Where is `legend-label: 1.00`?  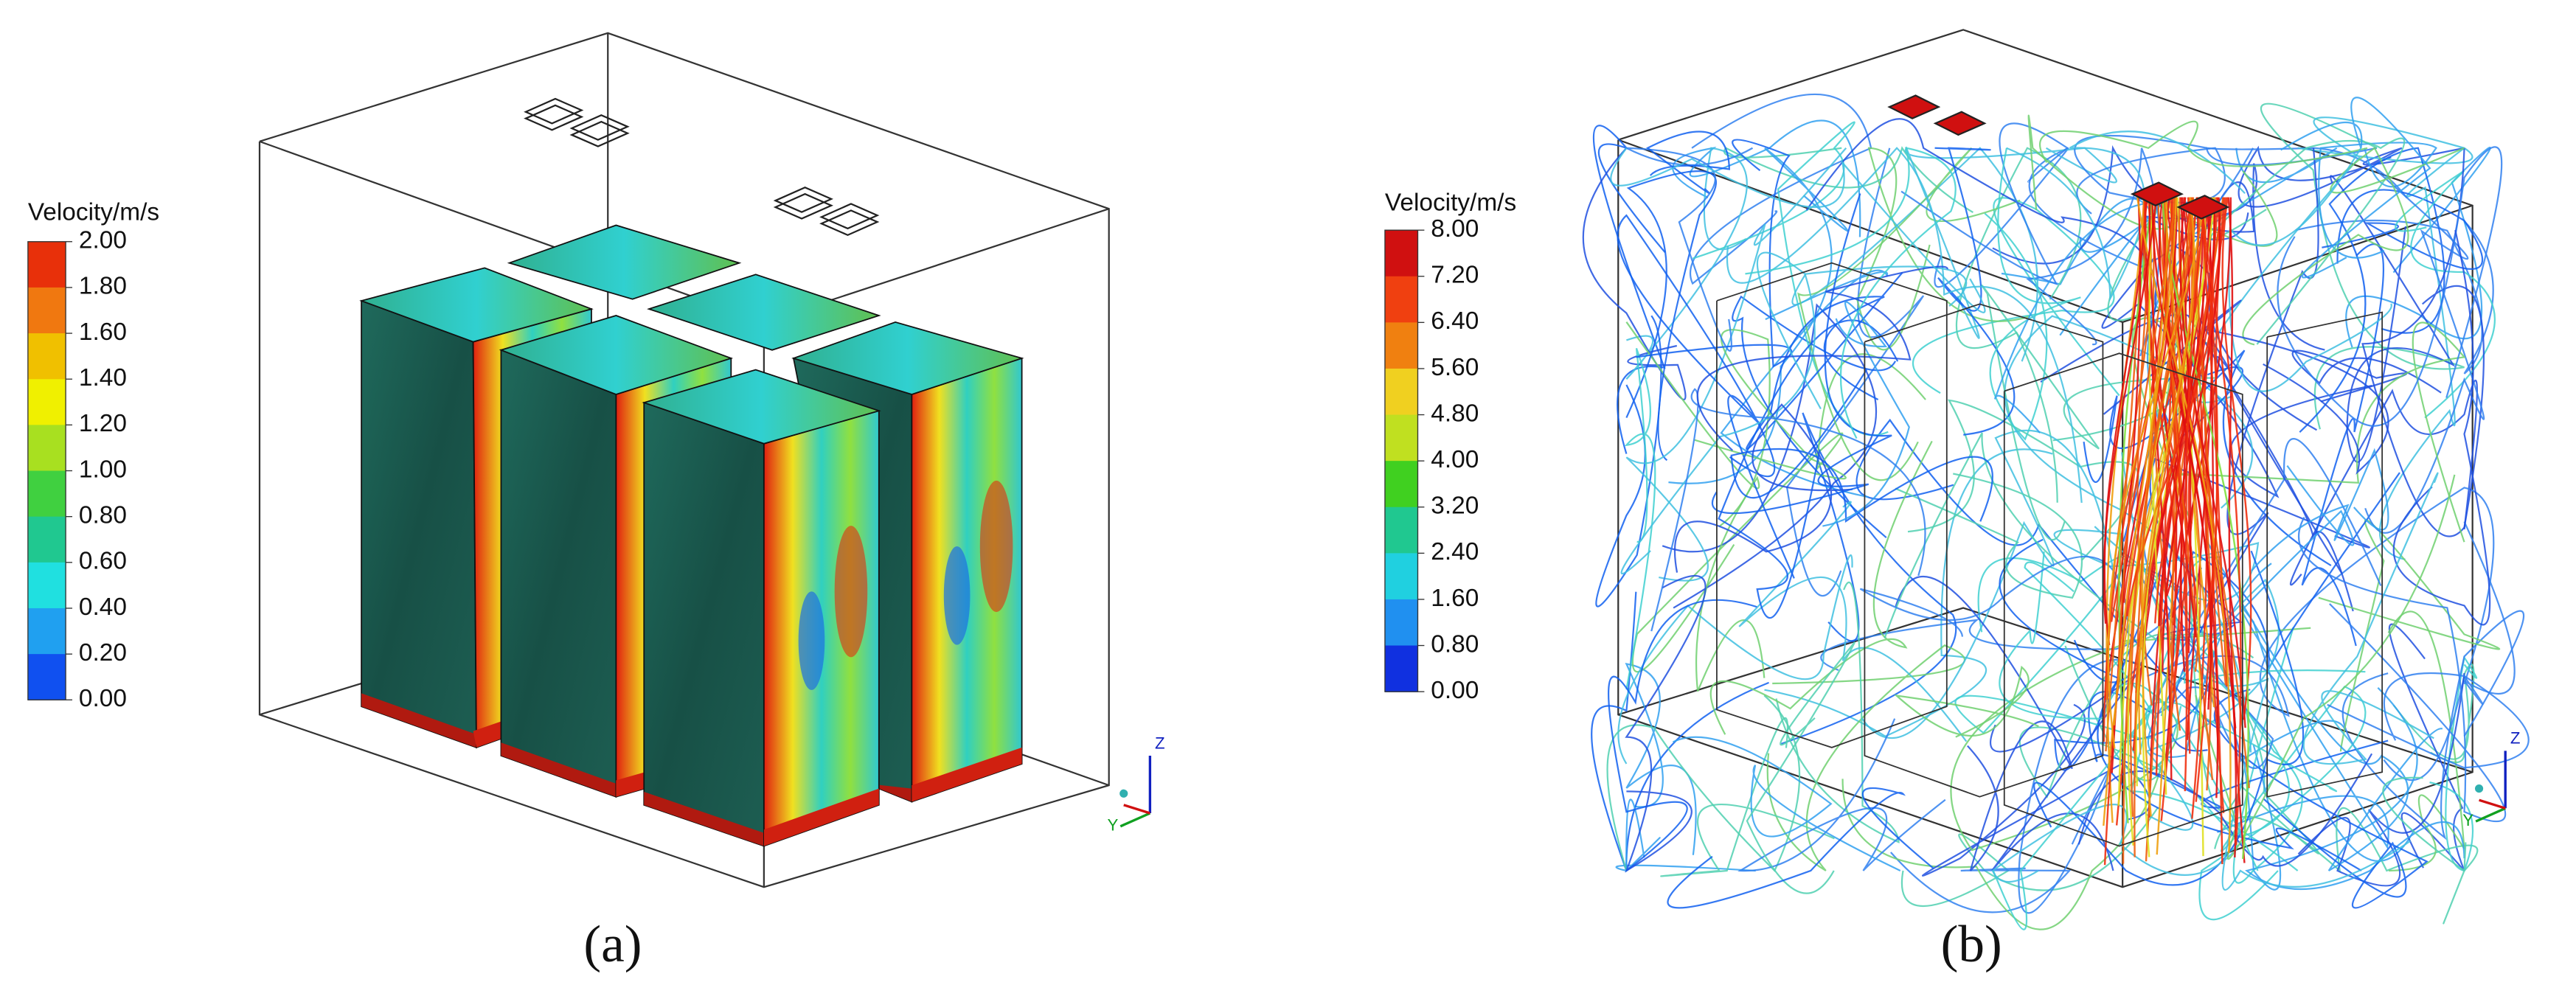 legend-label: 1.00 is located at coordinates (103, 469).